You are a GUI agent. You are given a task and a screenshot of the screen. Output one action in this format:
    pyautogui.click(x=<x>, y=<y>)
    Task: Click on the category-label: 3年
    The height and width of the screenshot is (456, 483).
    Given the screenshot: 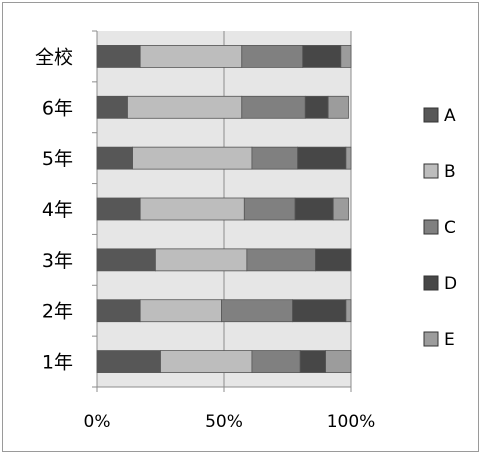 What is the action you would take?
    pyautogui.click(x=57, y=261)
    